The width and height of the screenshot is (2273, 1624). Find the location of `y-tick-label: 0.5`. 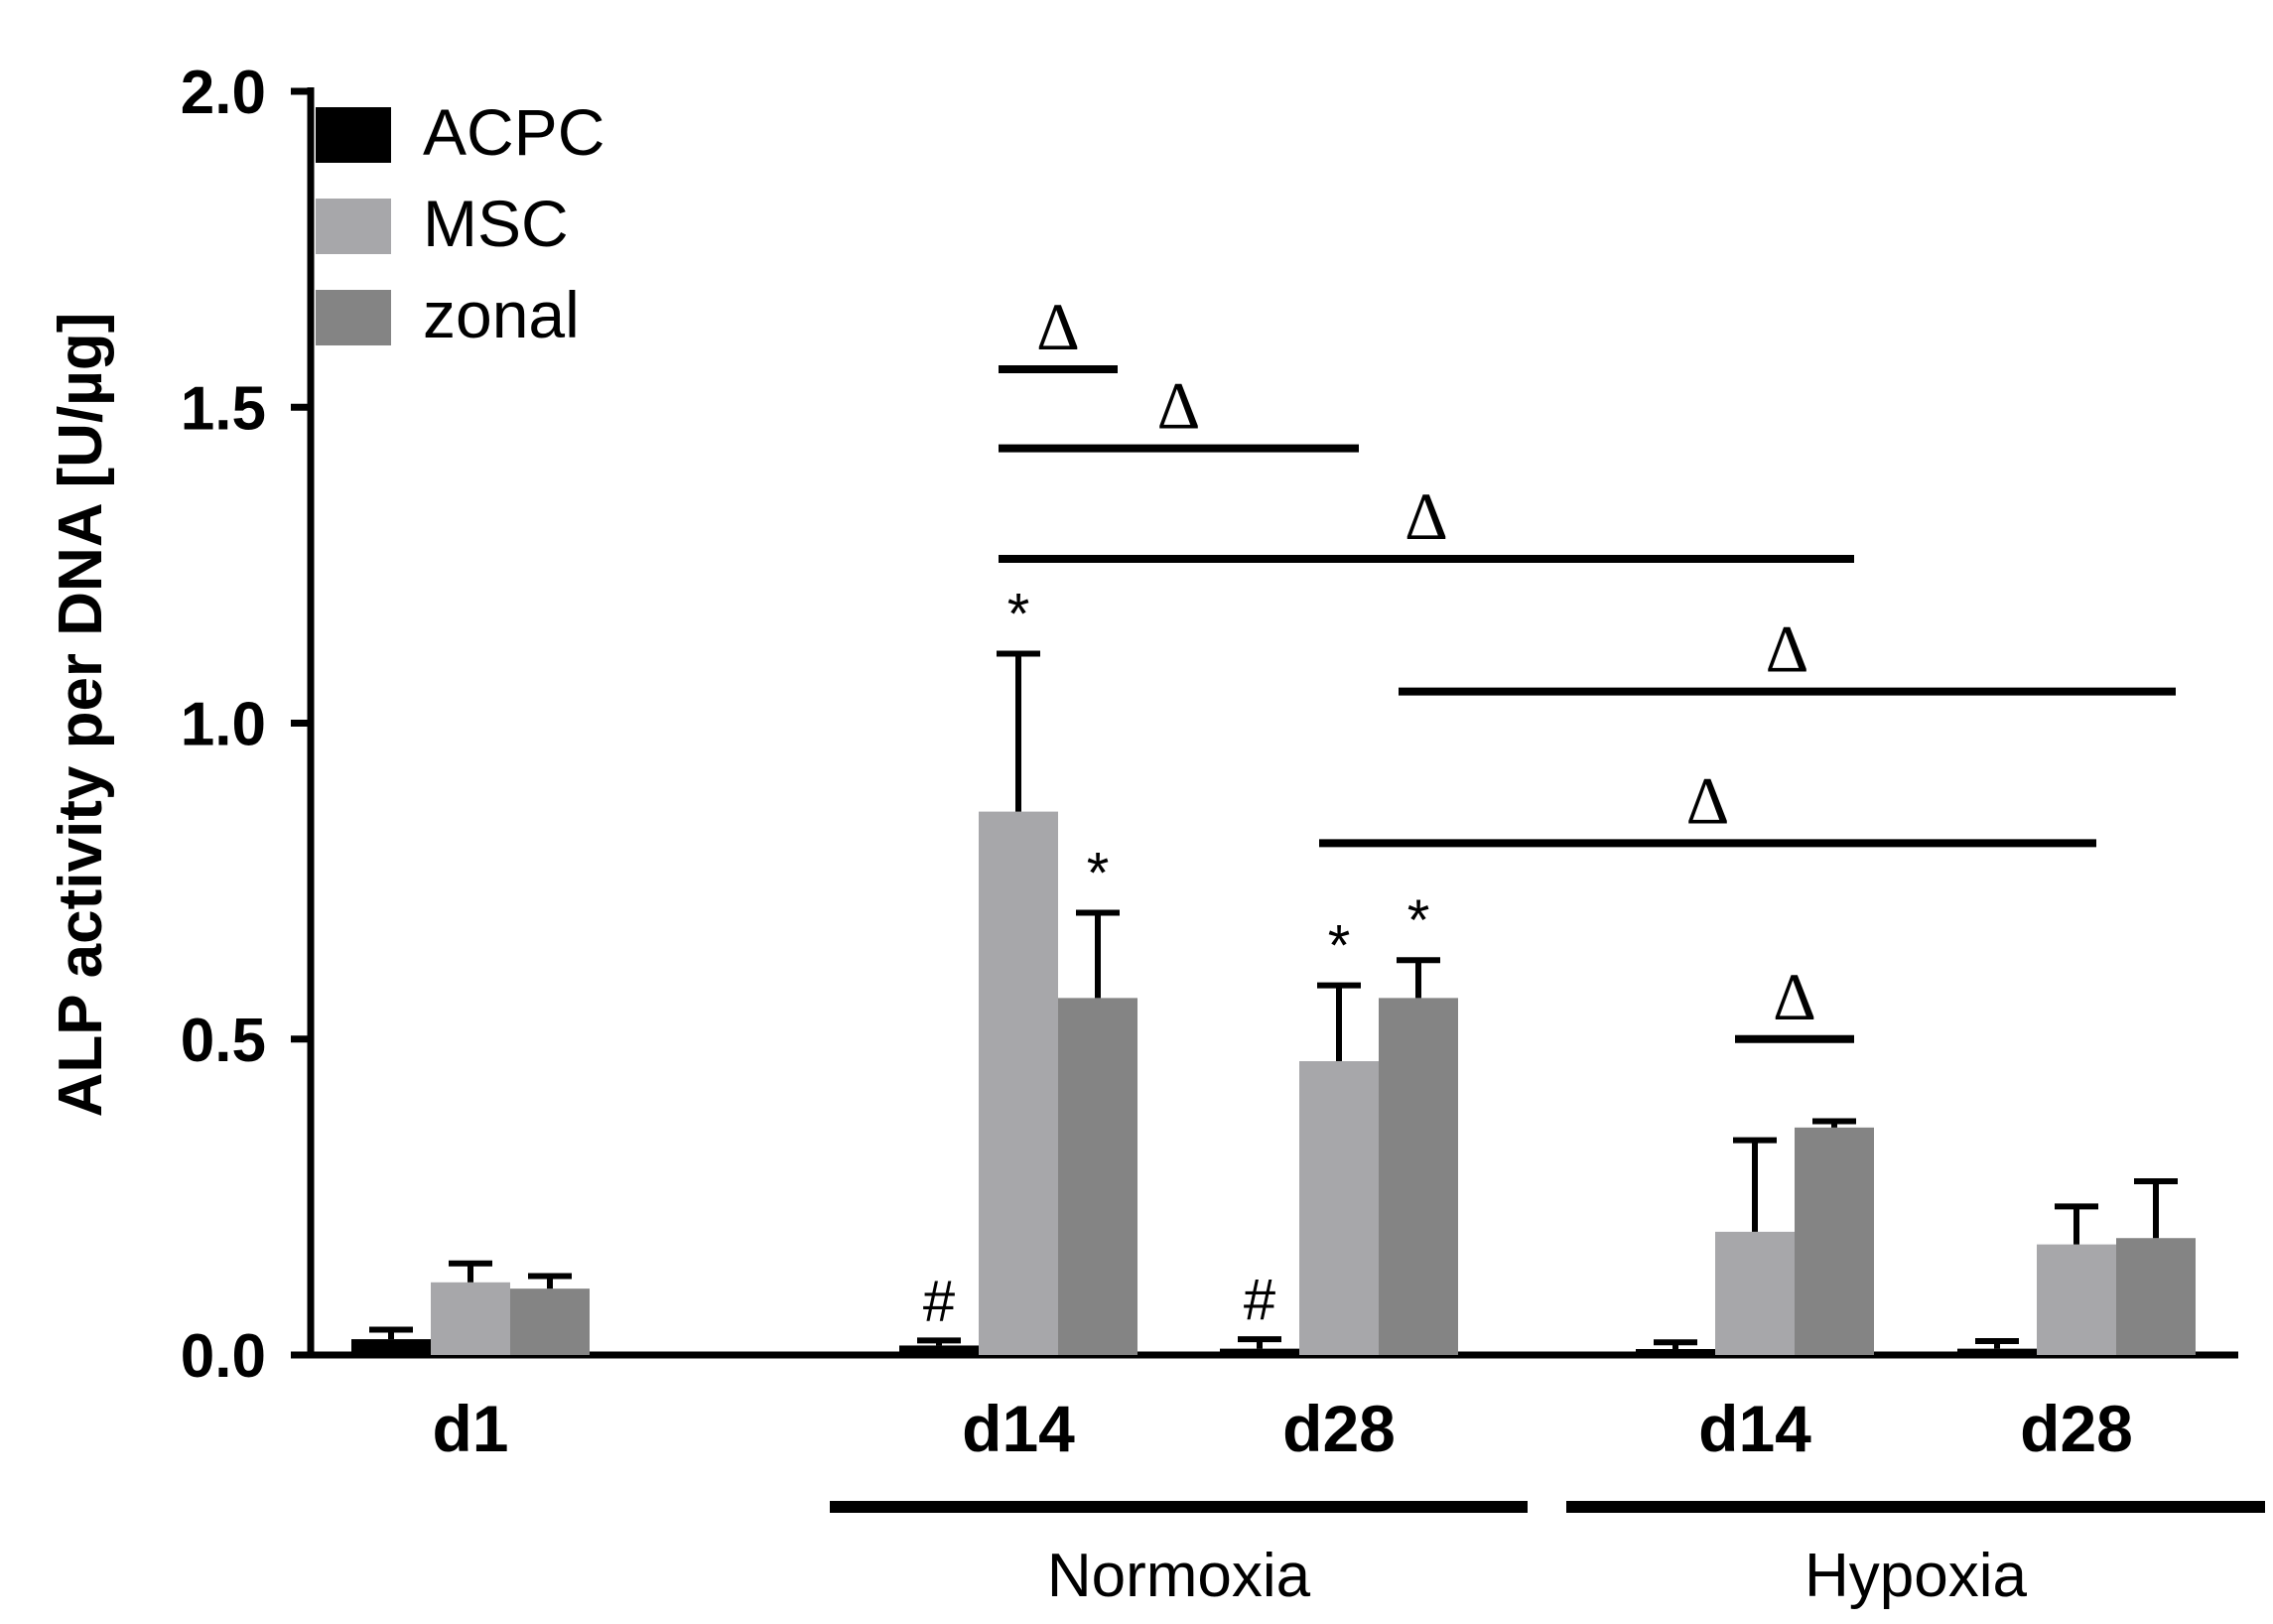

y-tick-label: 0.5 is located at coordinates (223, 1041).